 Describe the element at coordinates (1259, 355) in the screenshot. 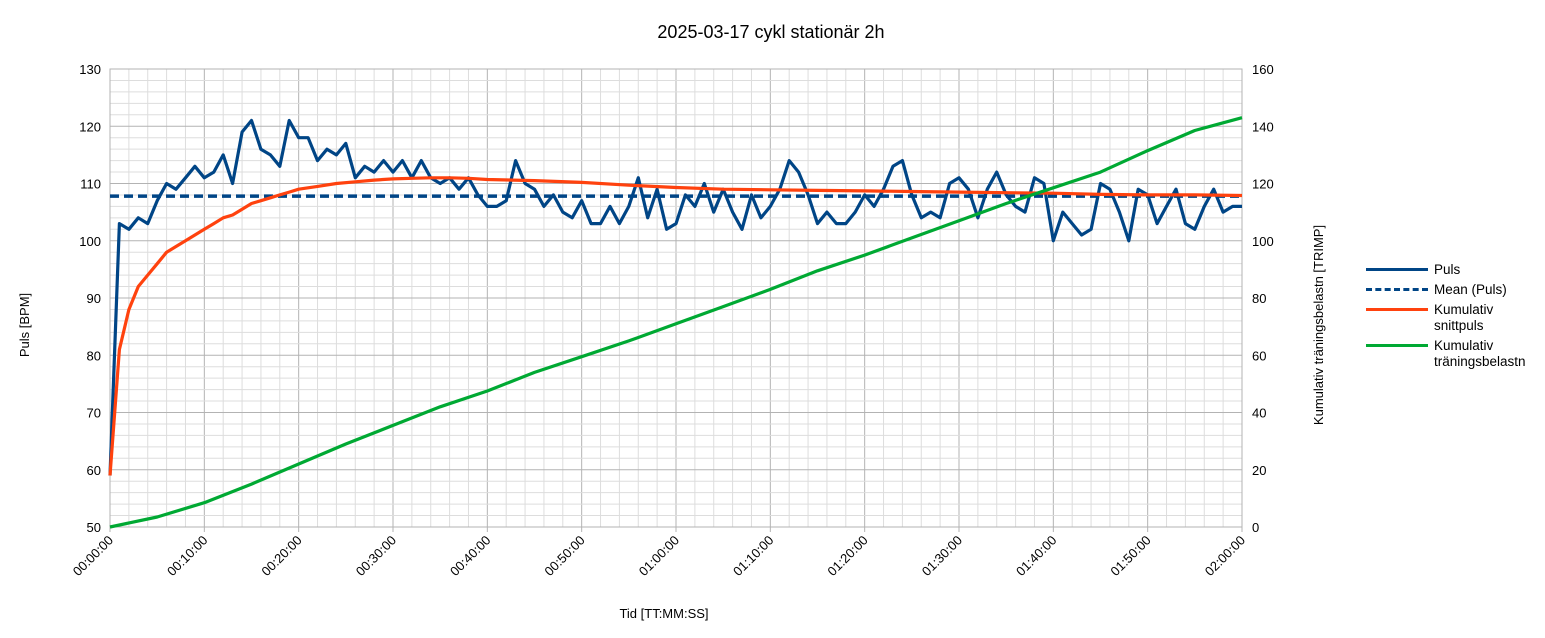

I see `y2-tick-label: 60` at that location.